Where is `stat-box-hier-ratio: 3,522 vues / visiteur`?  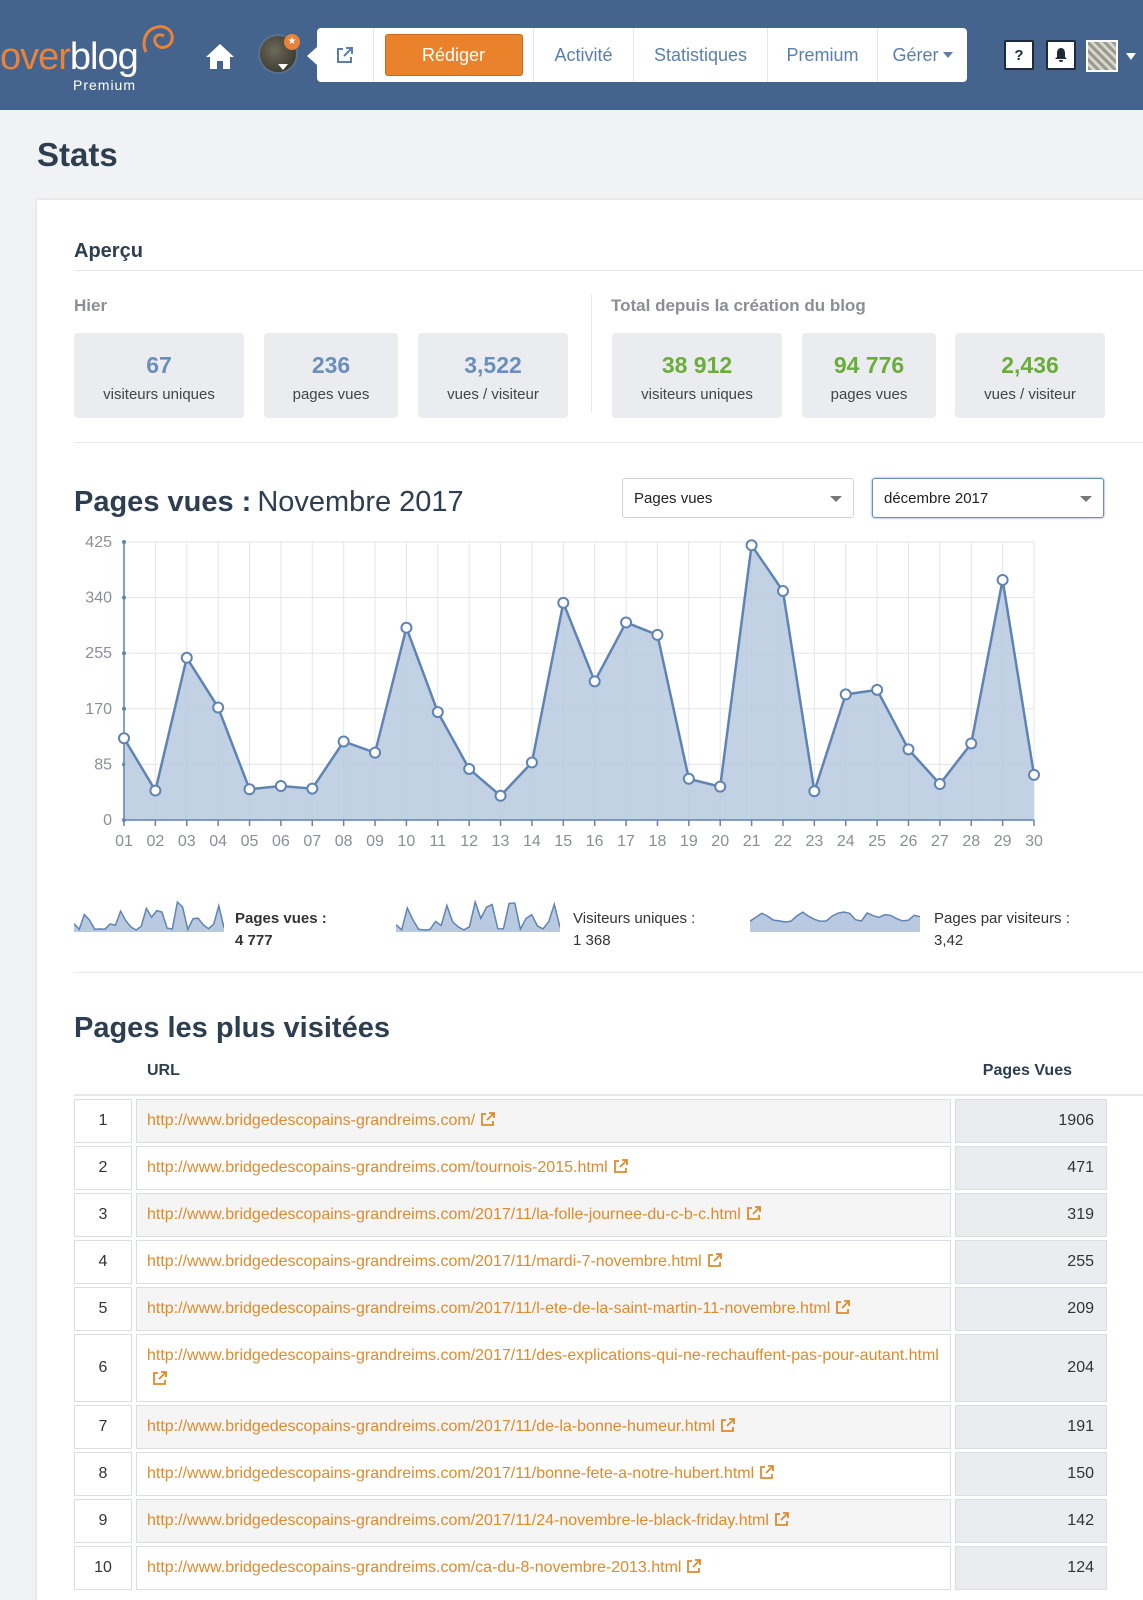
stat-box-hier-ratio: 3,522 vues / visiteur is located at coordinates (493, 375).